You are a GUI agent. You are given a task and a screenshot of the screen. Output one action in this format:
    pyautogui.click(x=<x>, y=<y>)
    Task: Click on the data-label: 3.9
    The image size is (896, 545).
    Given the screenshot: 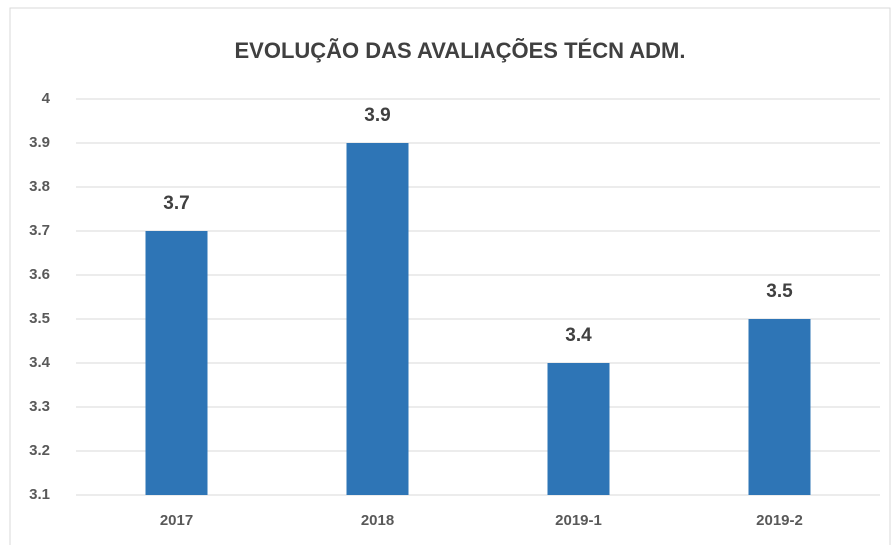 What is the action you would take?
    pyautogui.click(x=377, y=115)
    